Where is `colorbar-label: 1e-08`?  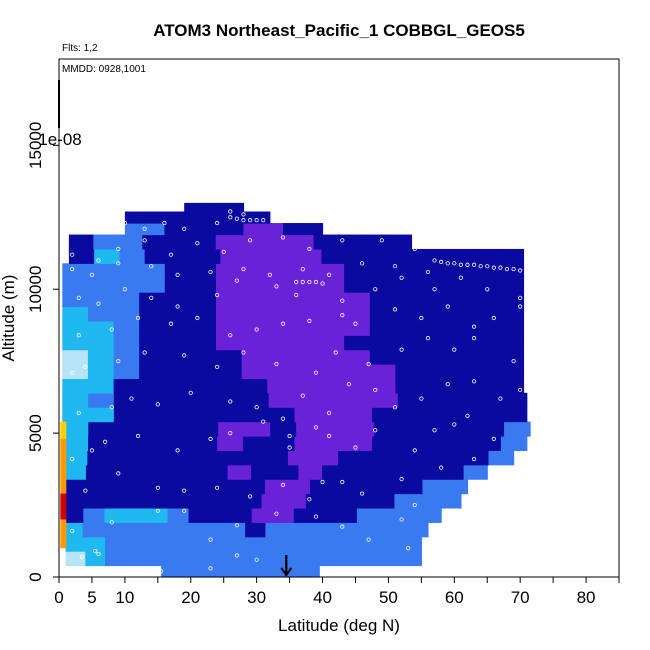
colorbar-label: 1e-08 is located at coordinates (59, 139).